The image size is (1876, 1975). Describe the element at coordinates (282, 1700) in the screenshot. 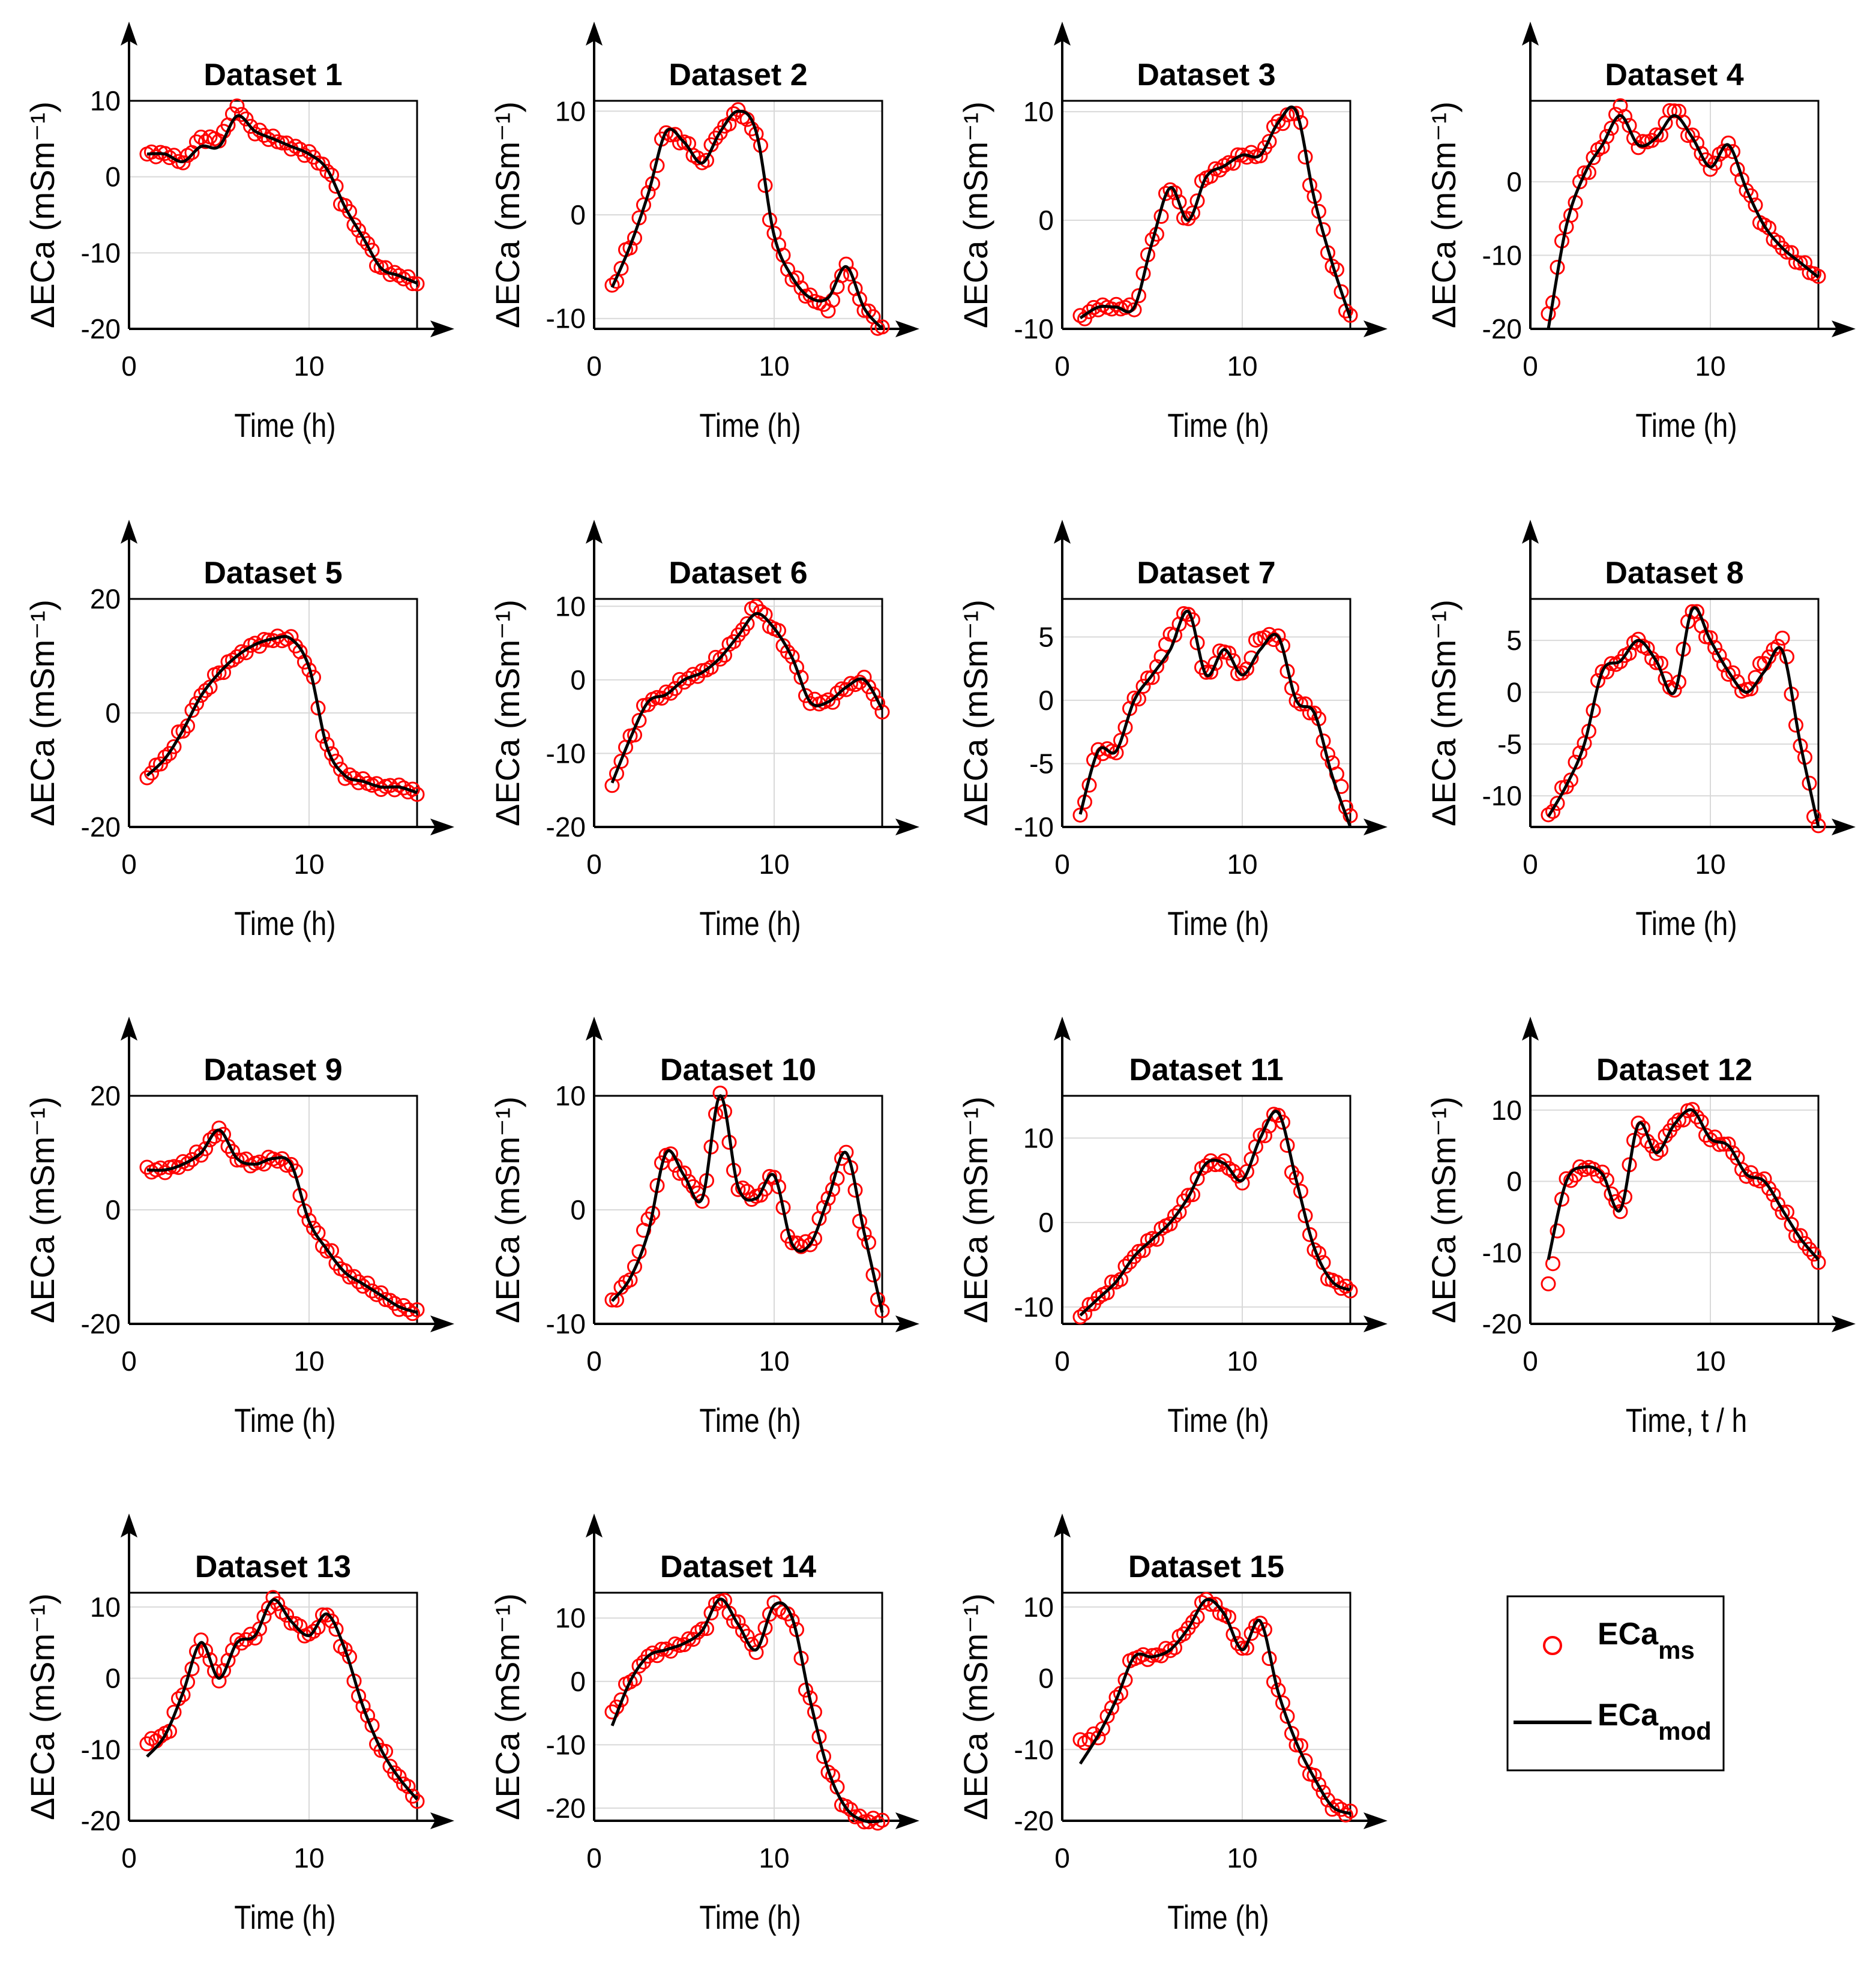

I see `measured-series` at that location.